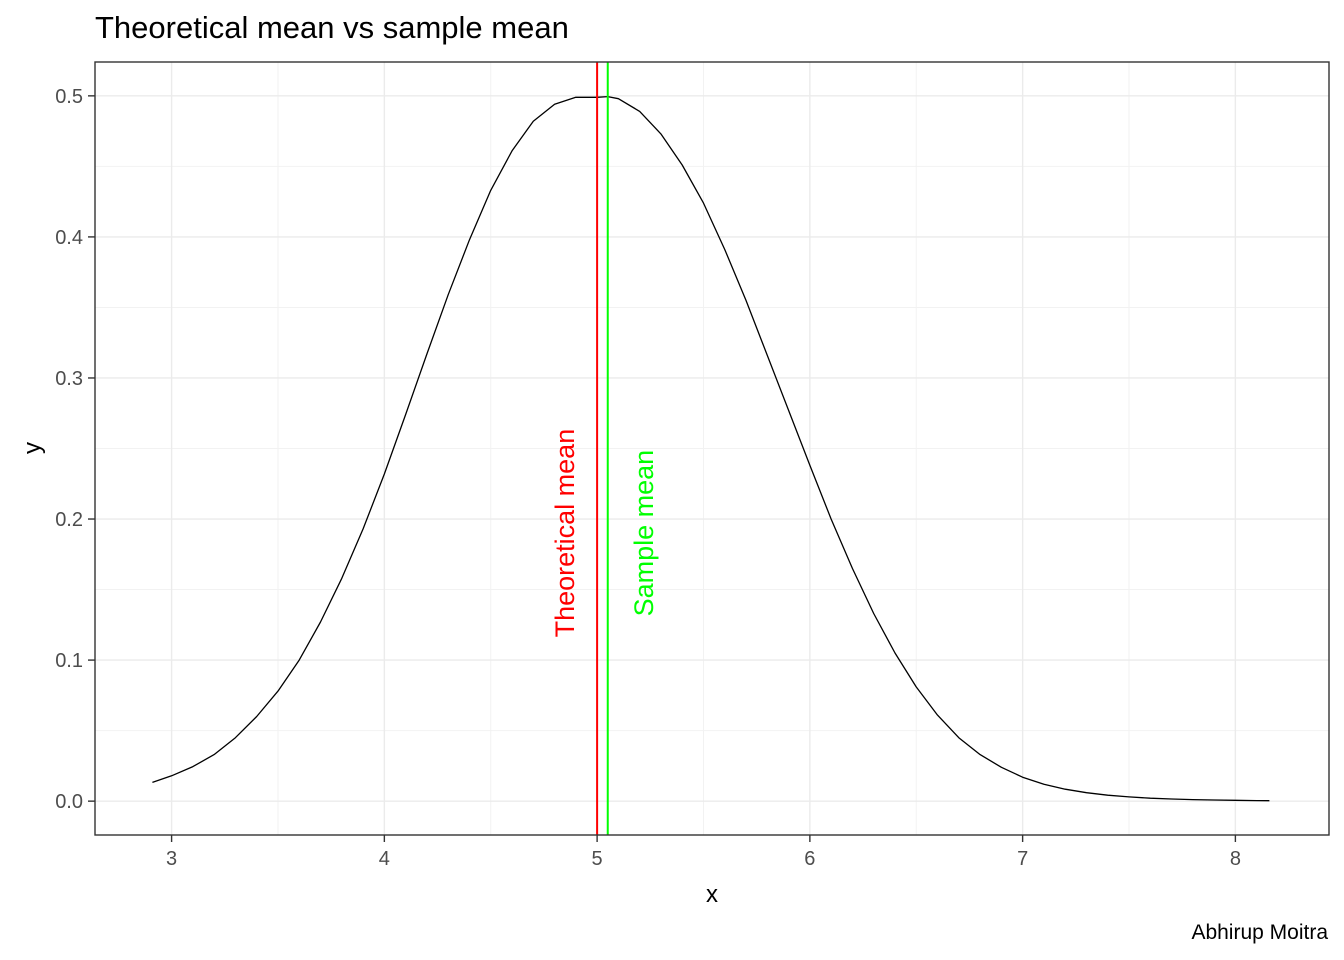 This screenshot has width=1344, height=960. Describe the element at coordinates (384, 859) in the screenshot. I see `x-tick-label: 4` at that location.